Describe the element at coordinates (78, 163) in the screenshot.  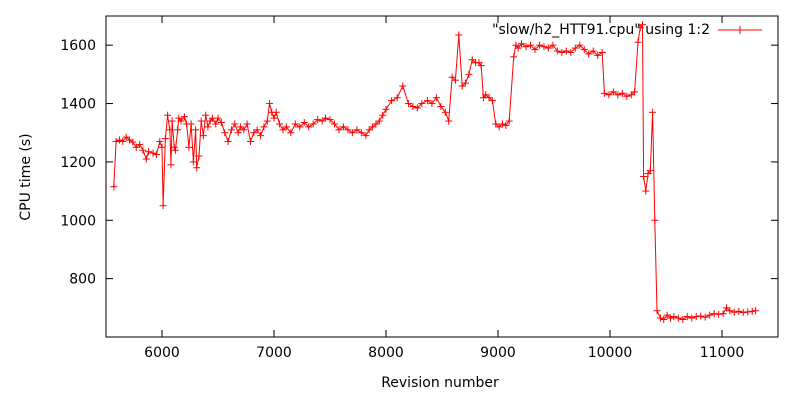
I see `y-tick-label: 1200` at that location.